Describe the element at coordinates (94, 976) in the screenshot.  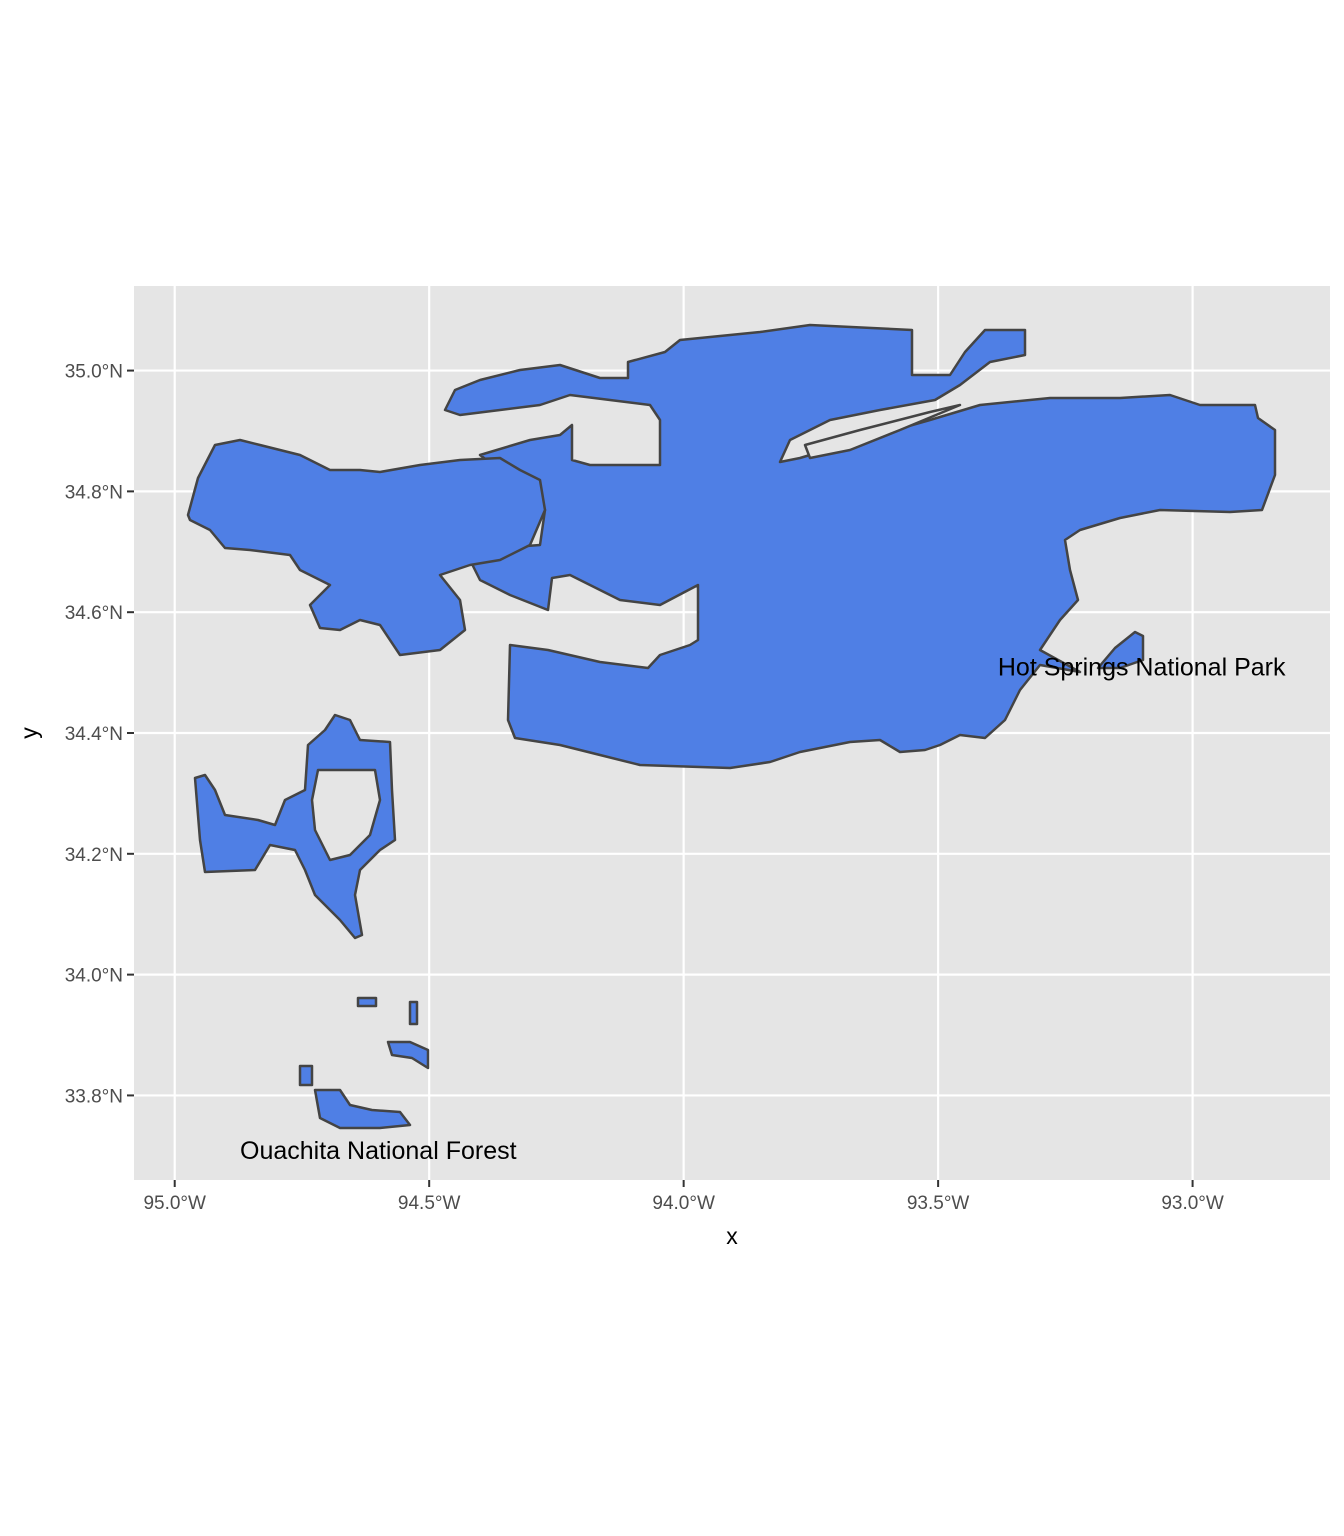
I see `y-tick-label: 34.0°N` at that location.